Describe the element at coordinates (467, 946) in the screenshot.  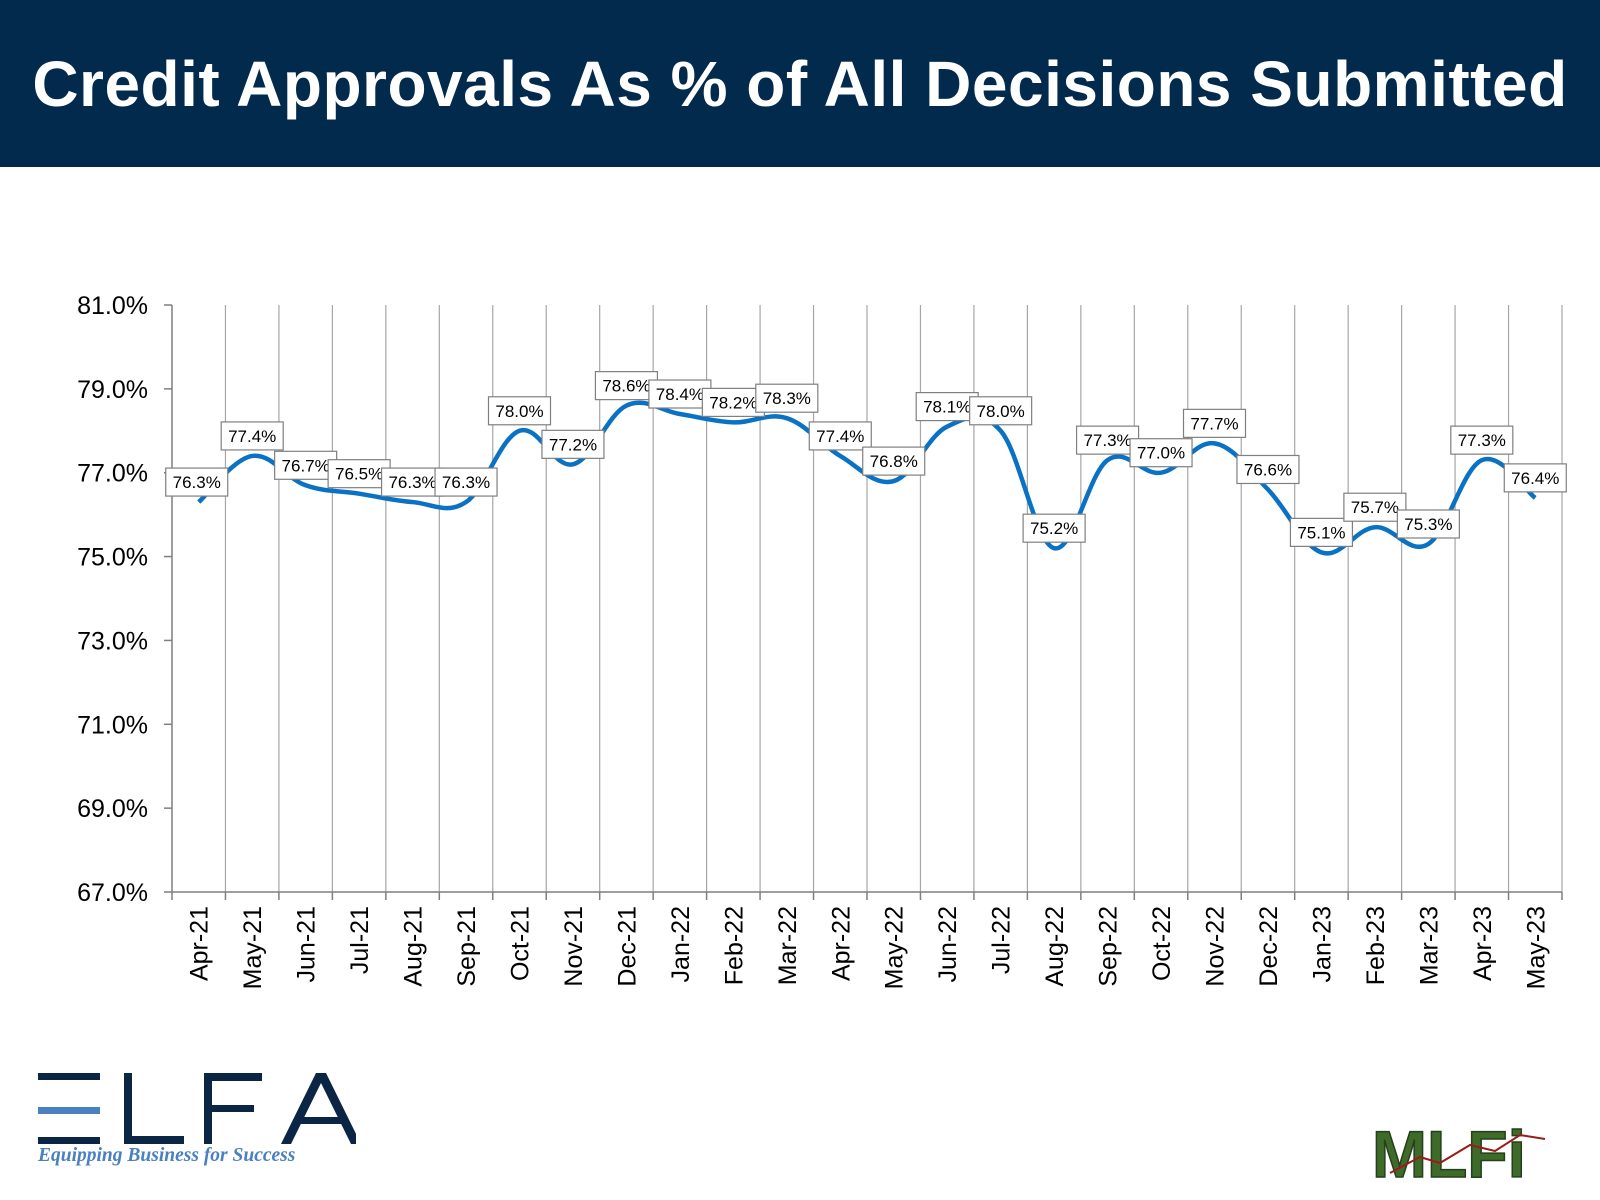
I see `x-tick-label: Sep-21` at that location.